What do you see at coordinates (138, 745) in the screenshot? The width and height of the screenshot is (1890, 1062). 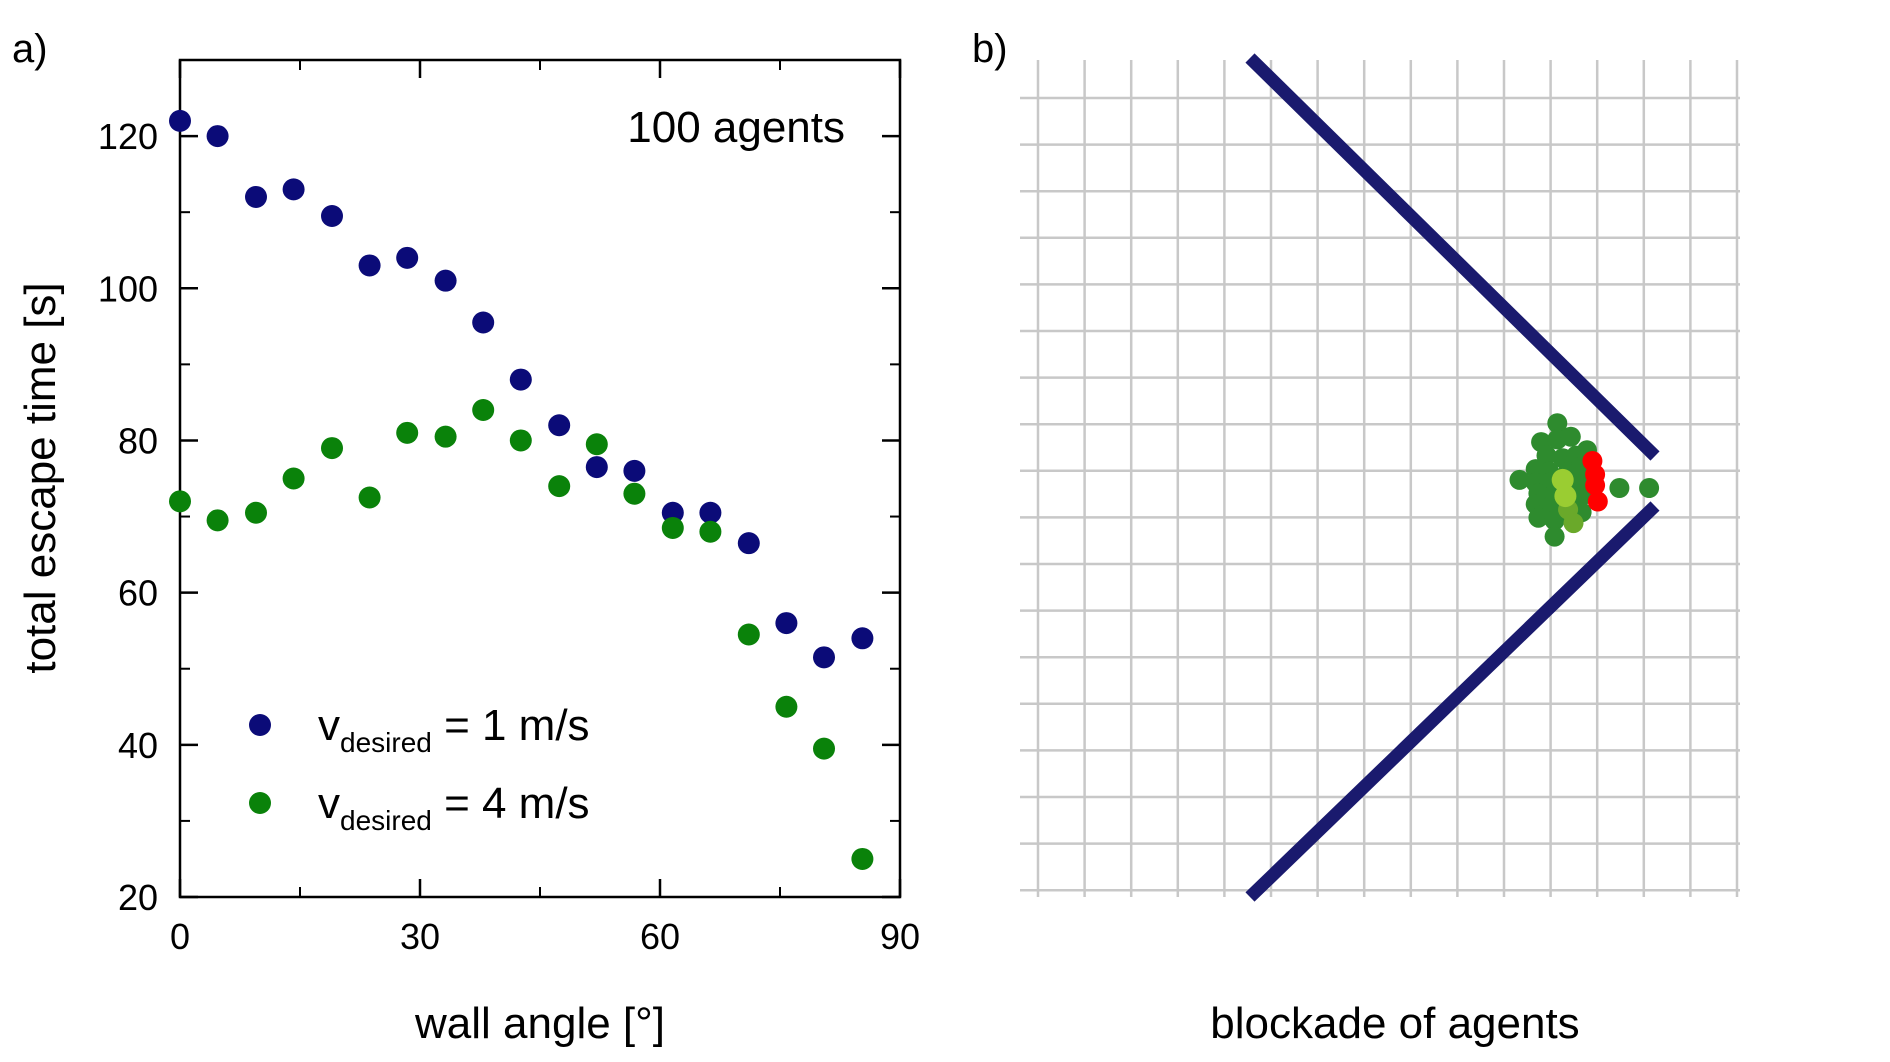 I see `y-tick-label: 40` at bounding box center [138, 745].